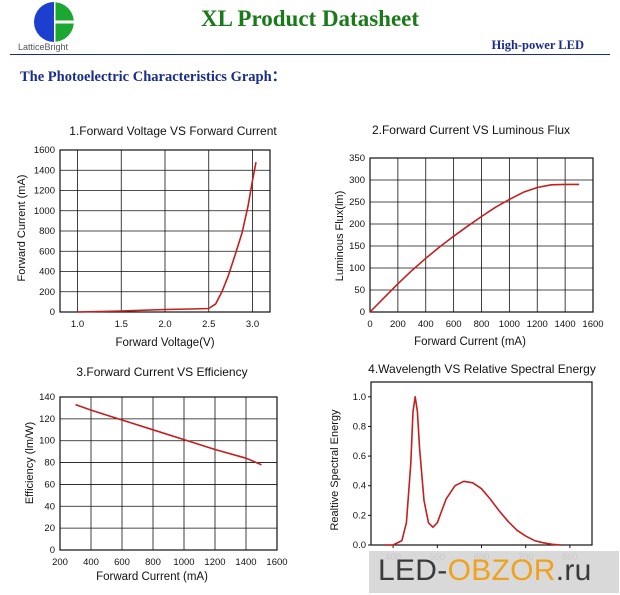 This screenshot has width=620, height=595. I want to click on watermark-box, so click(494, 572).